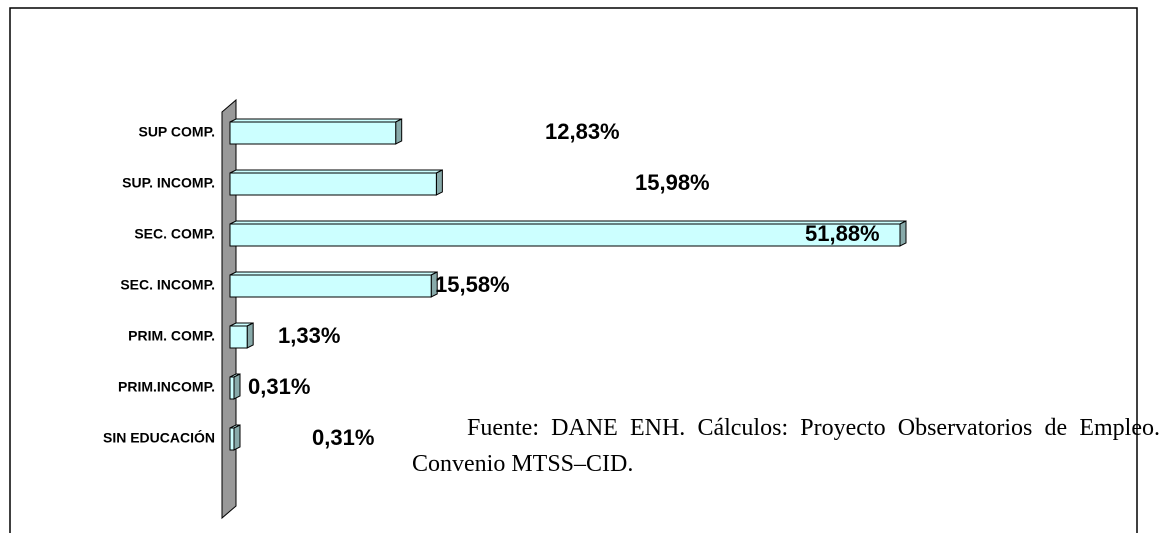 This screenshot has width=1173, height=533. What do you see at coordinates (174, 234) in the screenshot?
I see `category-label: SEC. COMP.` at bounding box center [174, 234].